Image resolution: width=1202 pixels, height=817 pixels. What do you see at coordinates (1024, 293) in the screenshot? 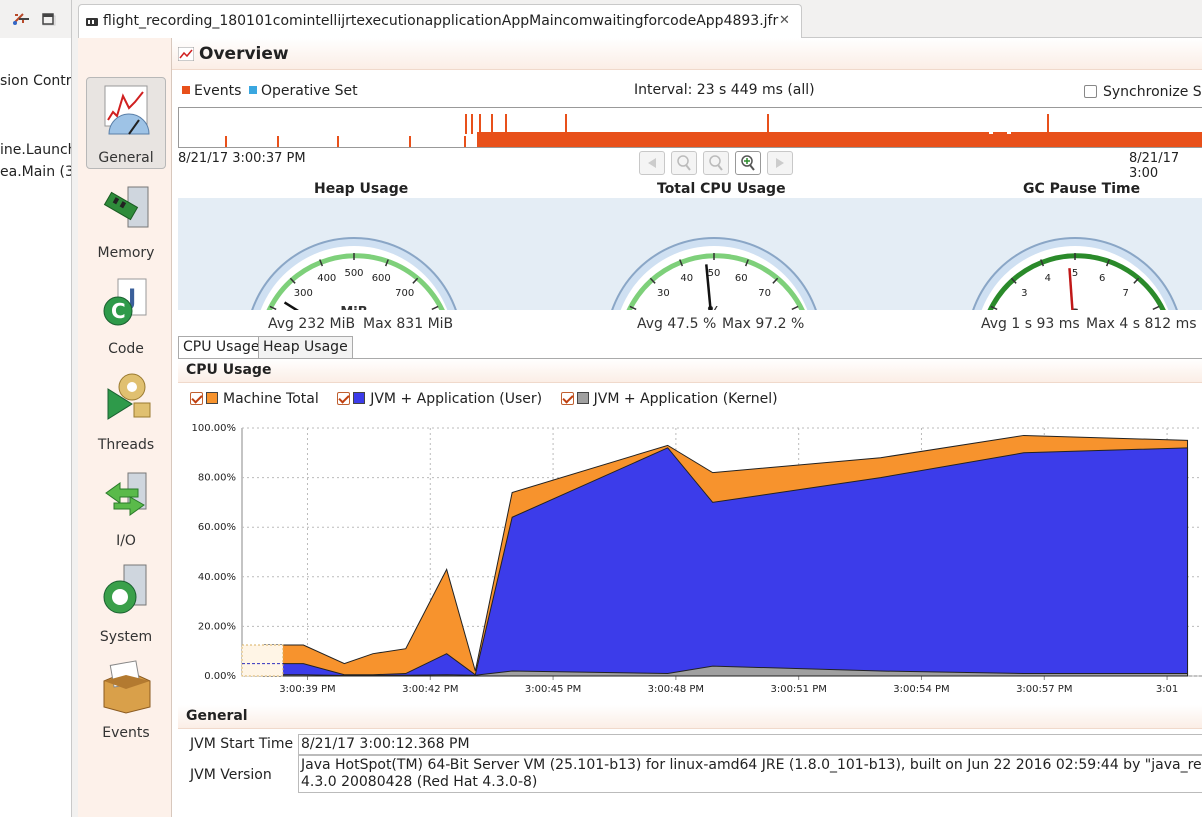
I see `gauge-tick-label: 3` at bounding box center [1024, 293].